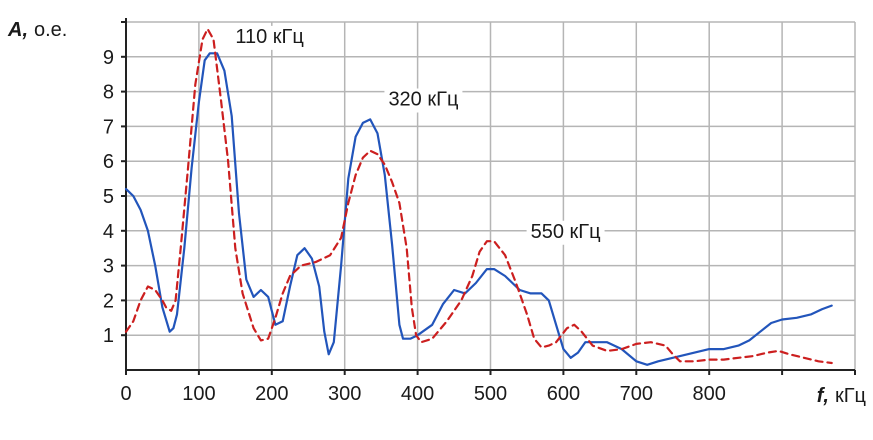  What do you see at coordinates (850, 396) in the screenshot?
I see `x-axis-unit: кГц` at bounding box center [850, 396].